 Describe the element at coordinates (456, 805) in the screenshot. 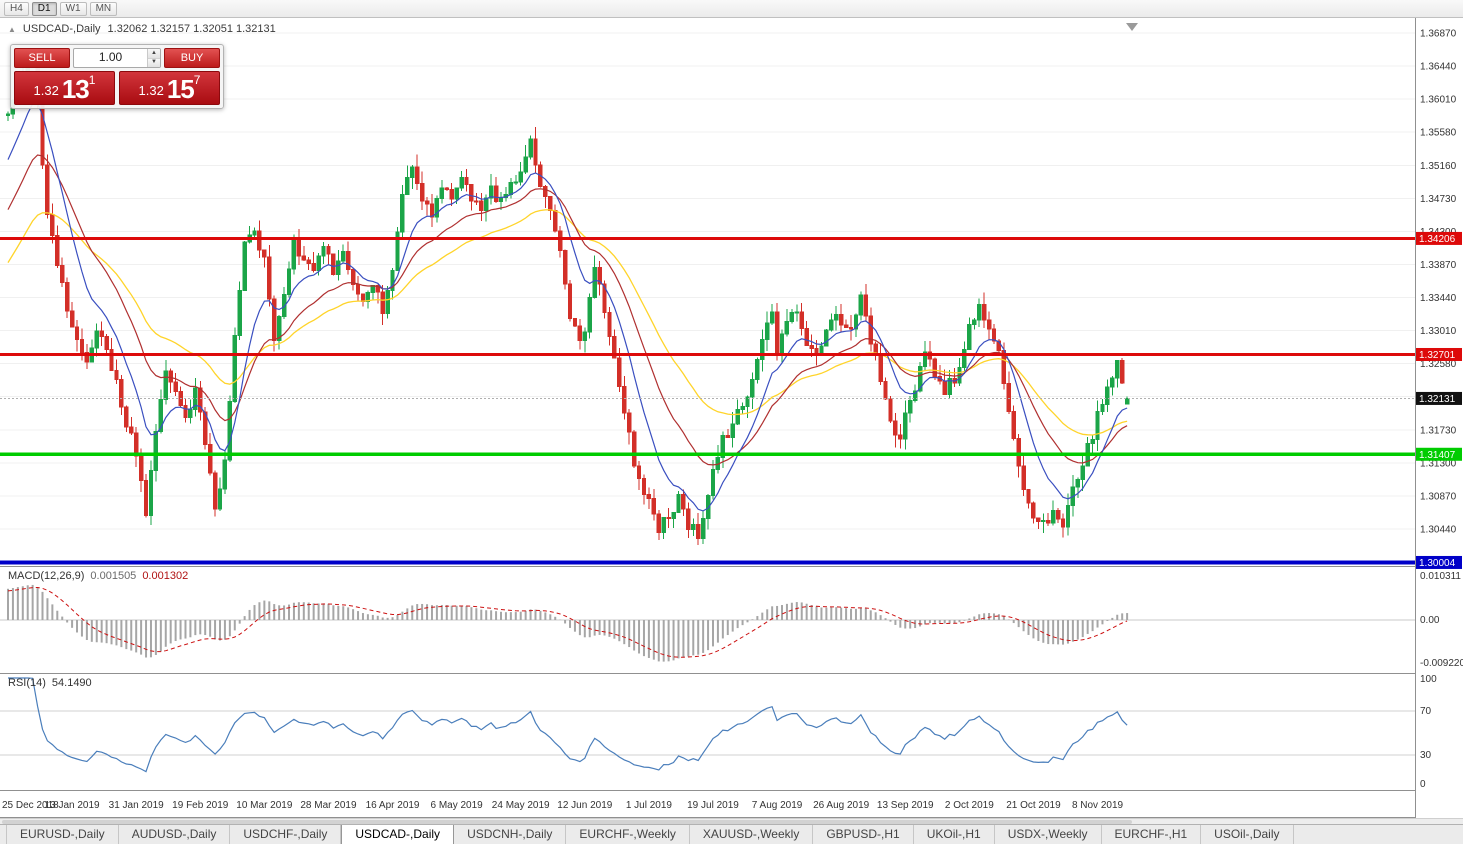

I see `svg-text: 6 May 2019` at that location.